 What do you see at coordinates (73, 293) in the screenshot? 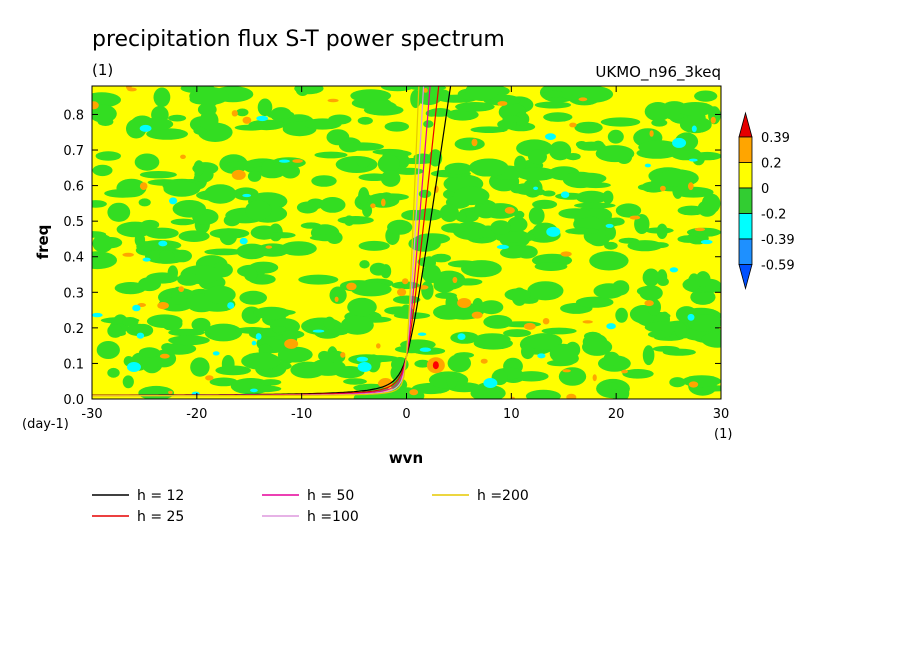
I see `y-tick-label: 0.3` at bounding box center [73, 293].